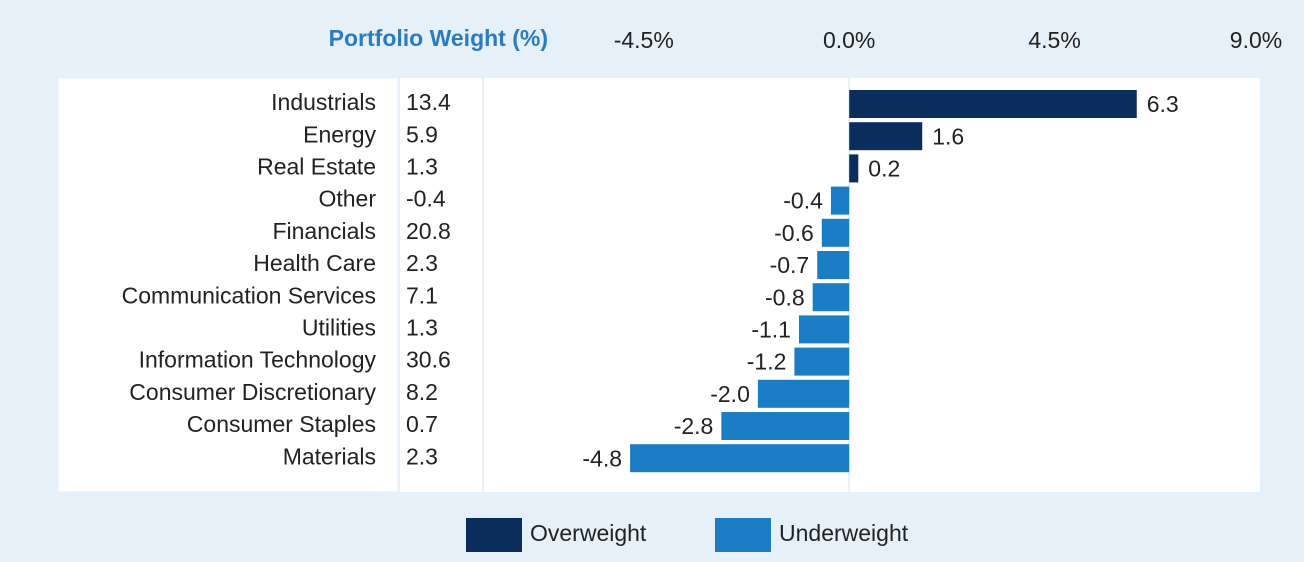 This screenshot has height=562, width=1304. Describe the element at coordinates (1163, 104) in the screenshot. I see `data-label: 6.3` at that location.